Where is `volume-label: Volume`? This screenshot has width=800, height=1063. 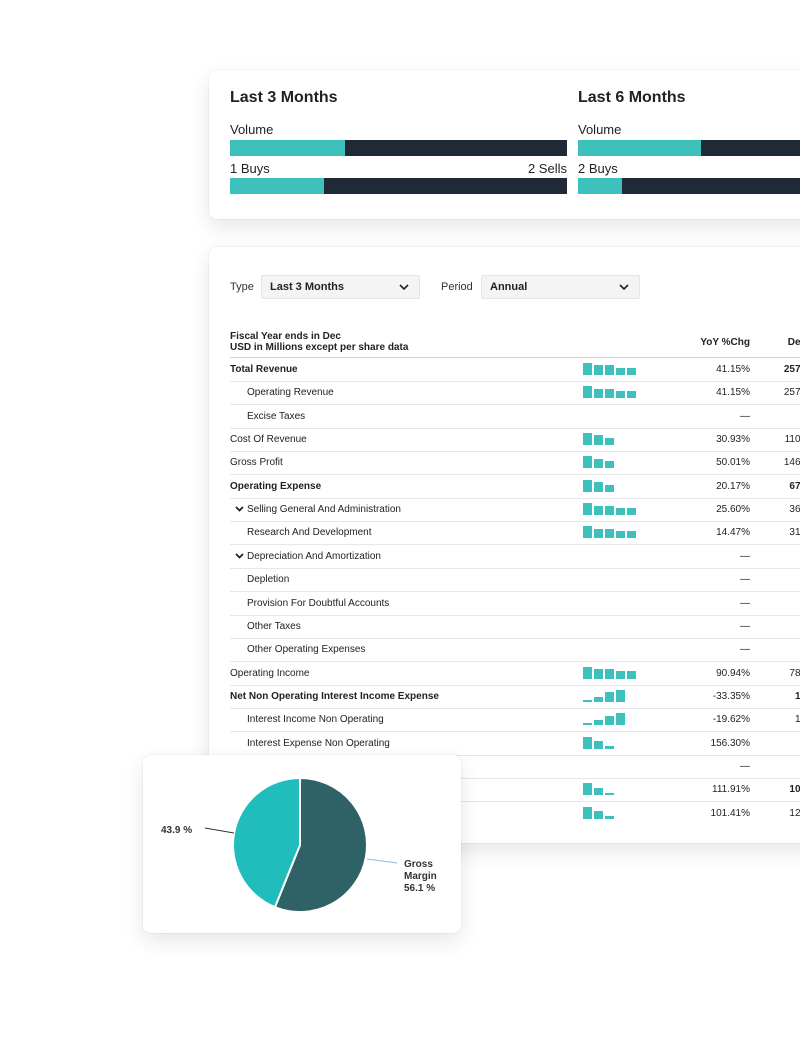
volume-label: Volume is located at coordinates (600, 129).